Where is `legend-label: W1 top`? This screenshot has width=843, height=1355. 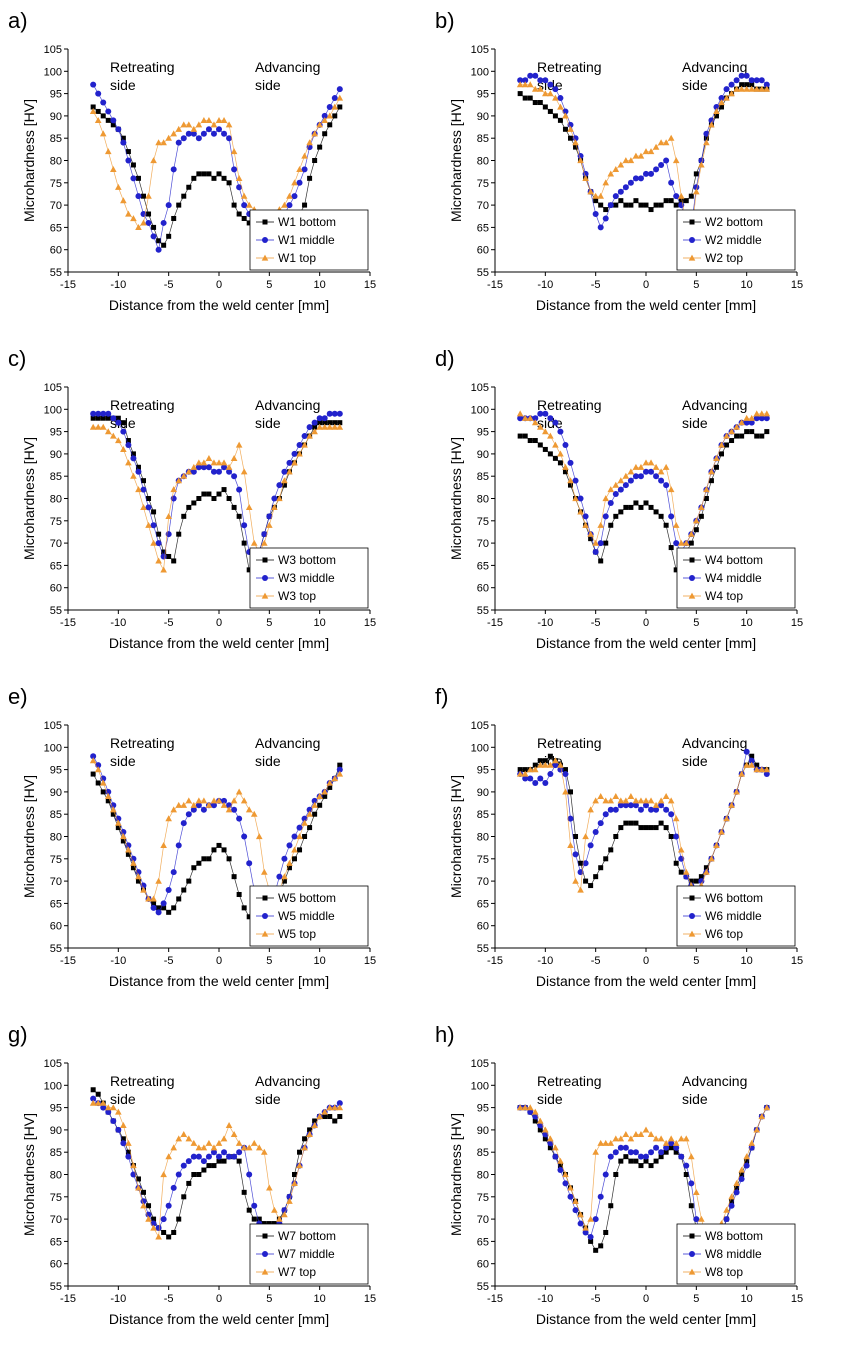
legend-label: W1 top is located at coordinates (297, 258).